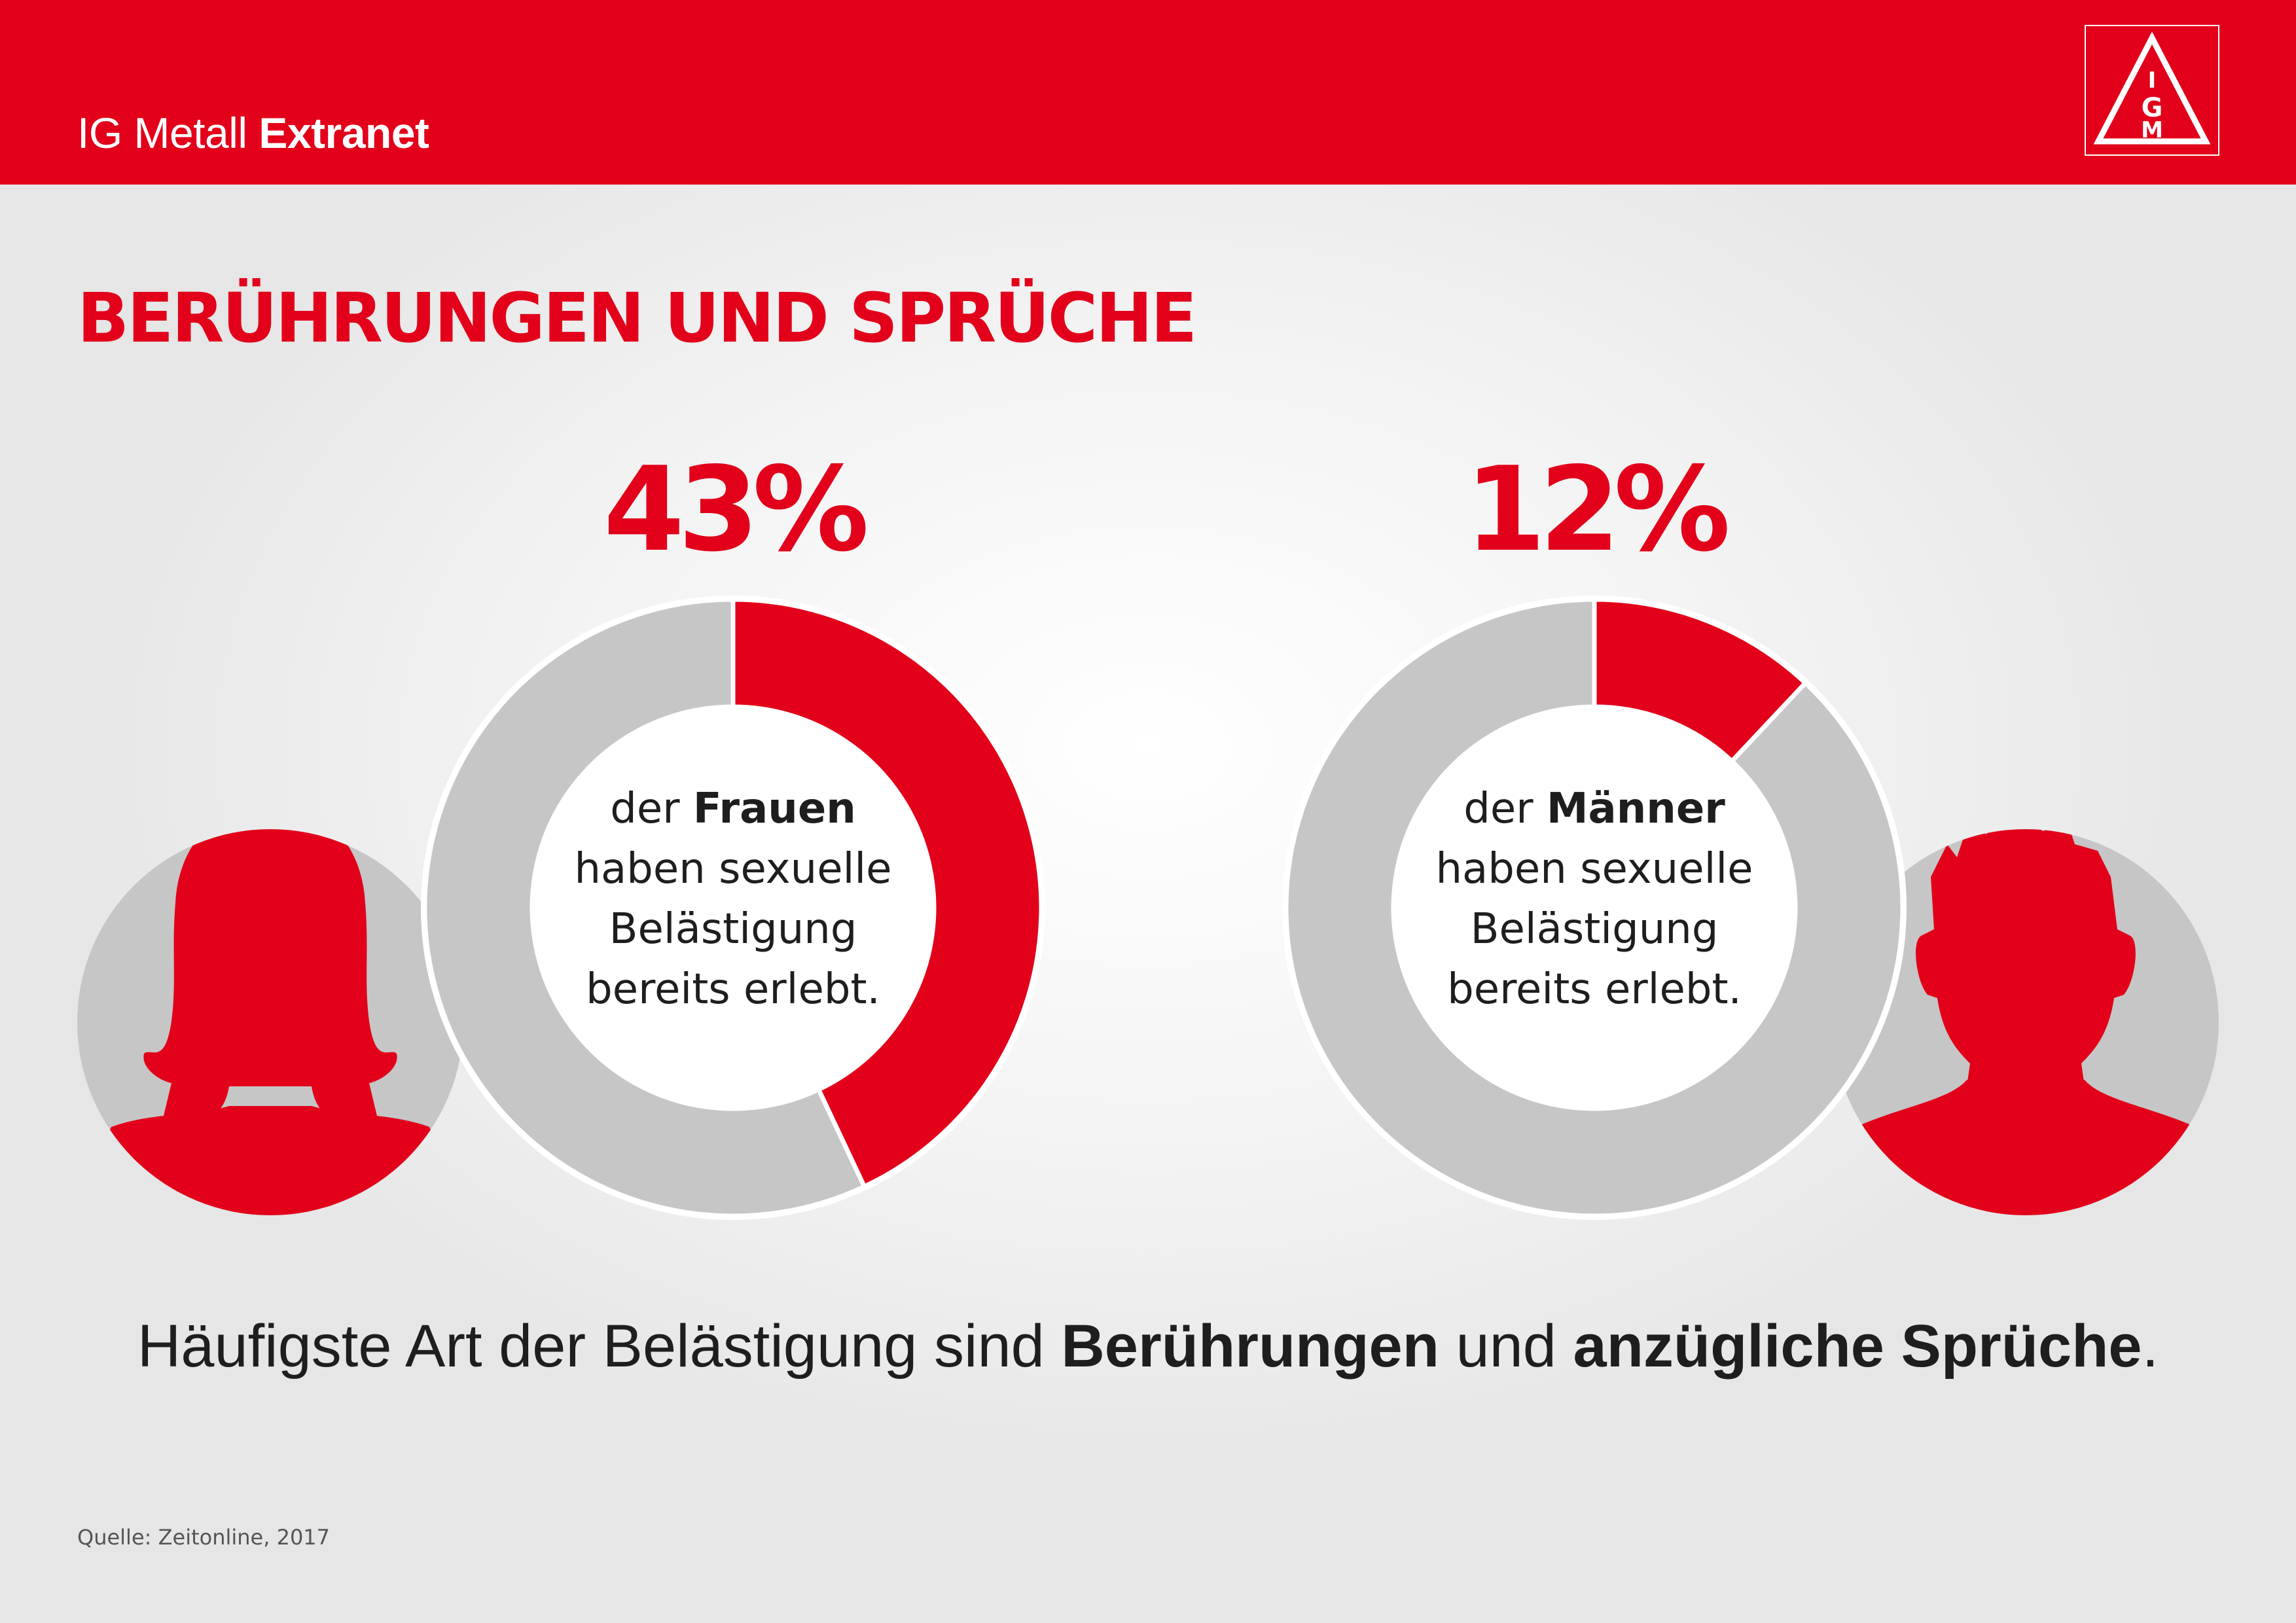 The height and width of the screenshot is (1623, 2296). What do you see at coordinates (204, 1537) in the screenshot?
I see `source-note: Quelle: Zeitonline, 2017` at bounding box center [204, 1537].